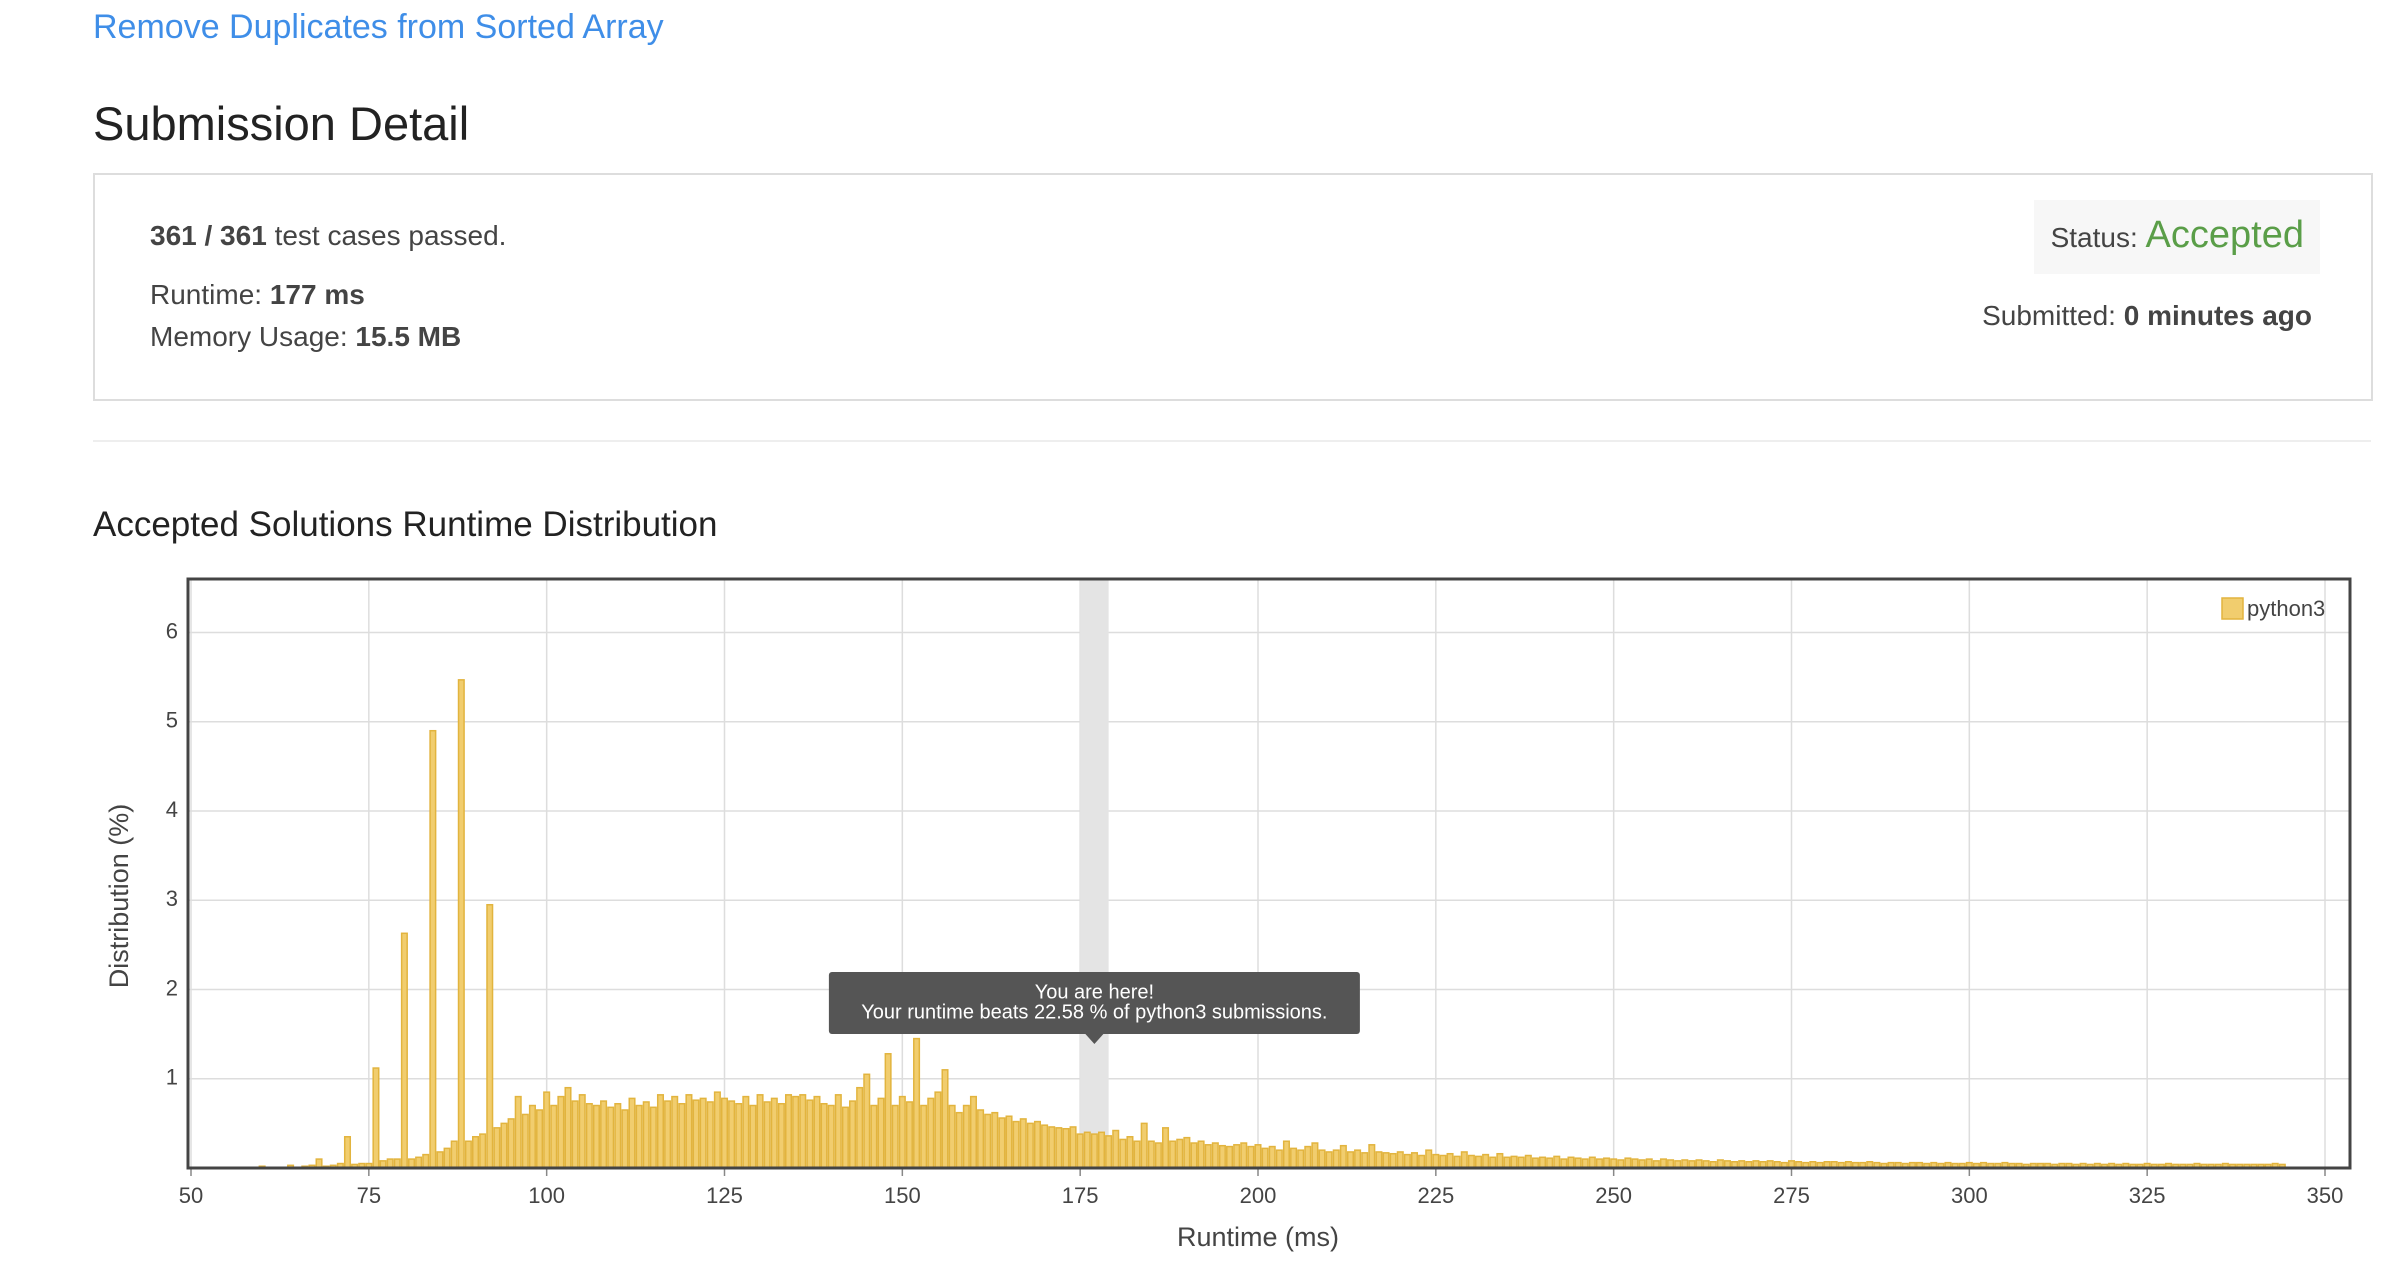 The height and width of the screenshot is (1266, 2394). I want to click on y-tick-label: 6, so click(172, 630).